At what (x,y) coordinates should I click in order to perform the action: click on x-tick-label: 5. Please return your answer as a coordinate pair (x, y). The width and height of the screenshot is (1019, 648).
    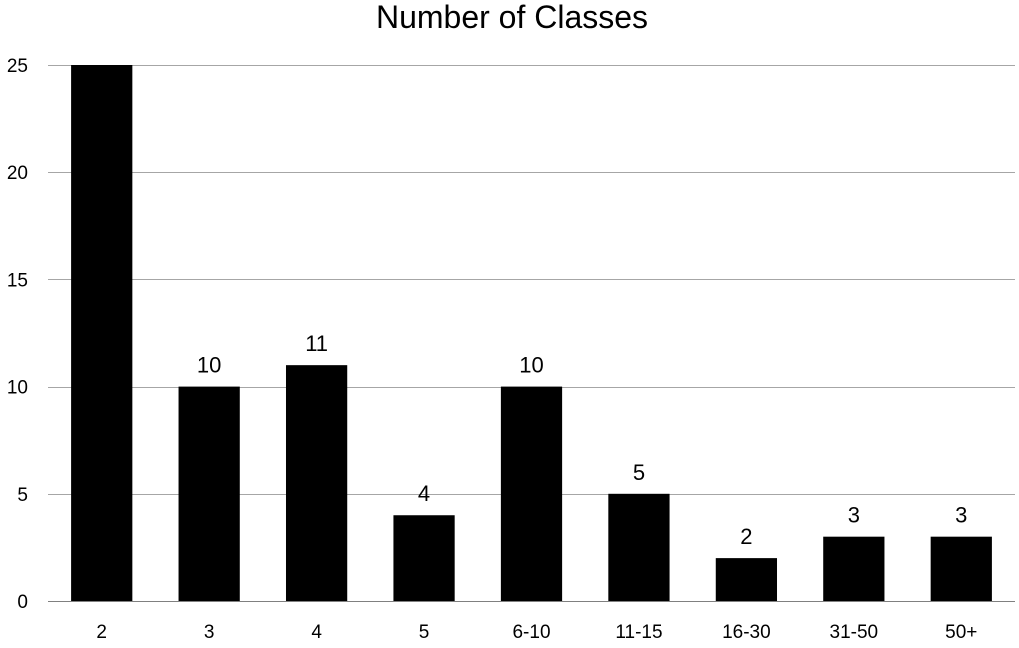
    Looking at the image, I should click on (424, 632).